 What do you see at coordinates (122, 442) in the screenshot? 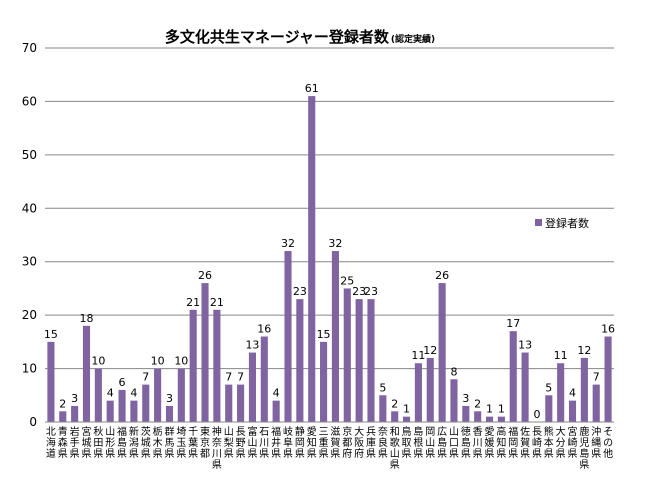
I see `category-label: 福島県` at bounding box center [122, 442].